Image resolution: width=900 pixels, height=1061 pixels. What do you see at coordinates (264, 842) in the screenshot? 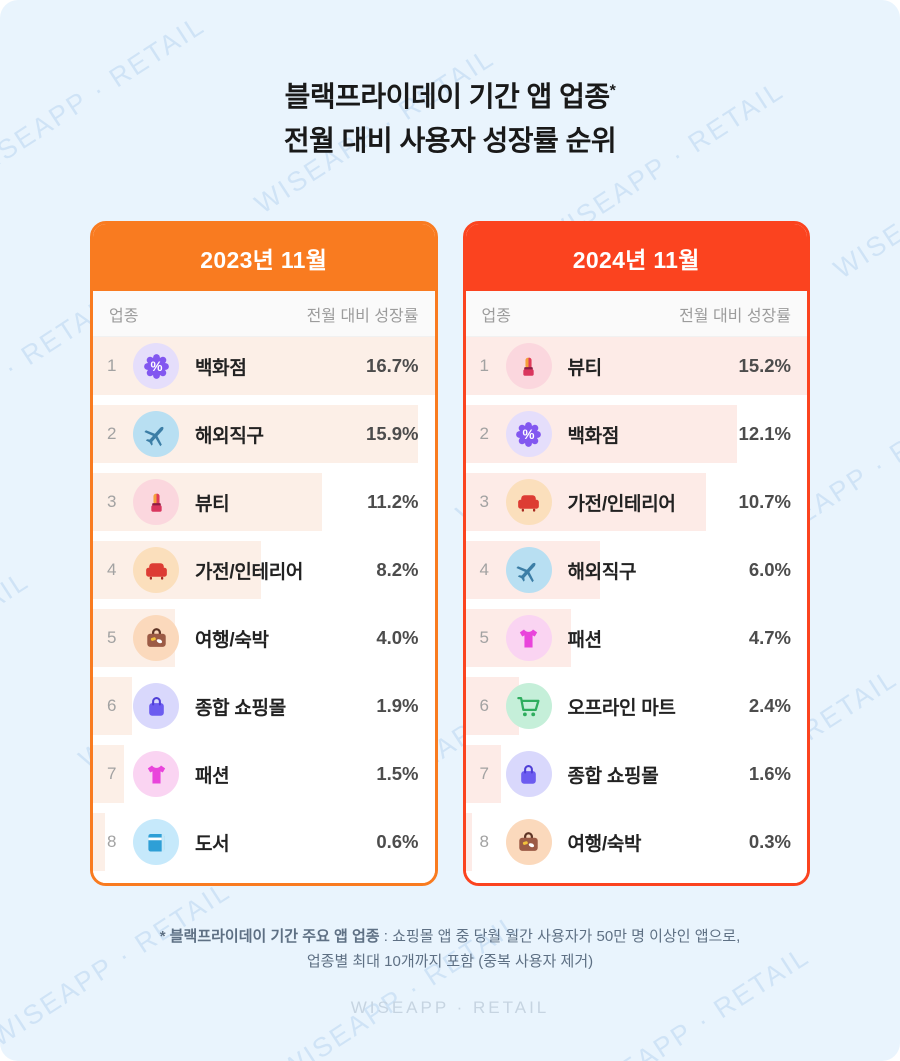
I see `rank-row: 8 도서 0.6%` at bounding box center [264, 842].